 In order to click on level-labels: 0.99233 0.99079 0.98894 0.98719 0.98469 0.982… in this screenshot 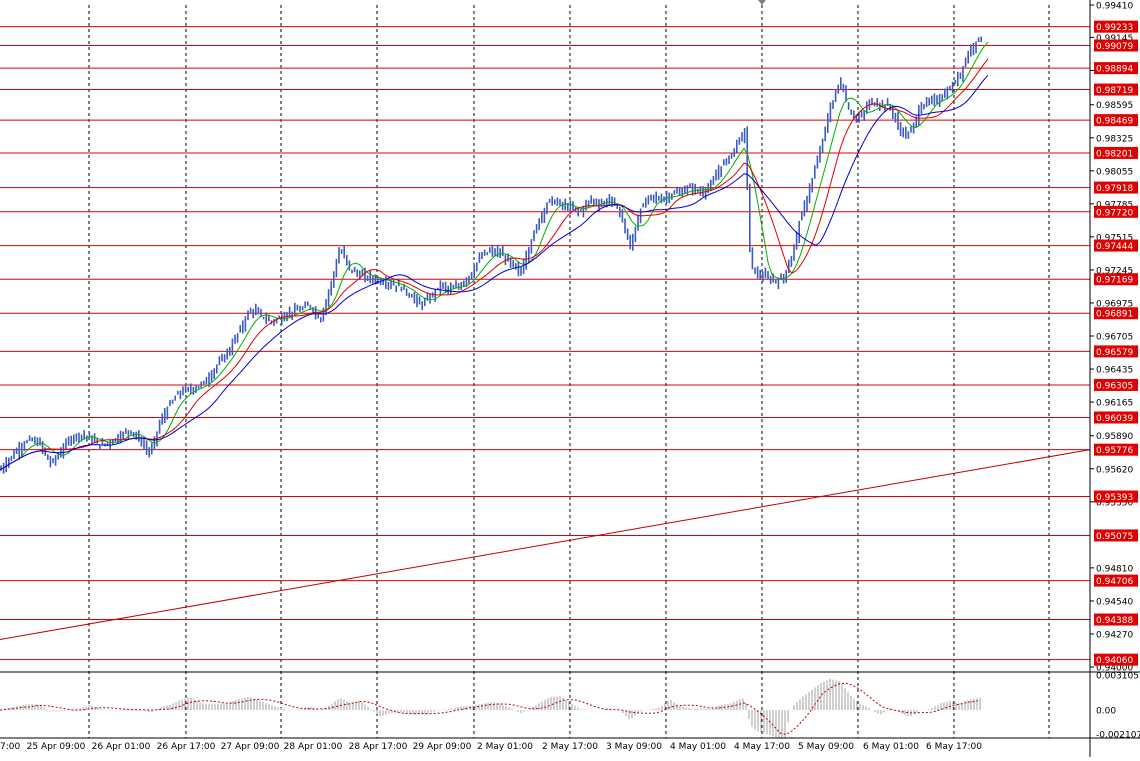, I will do `click(1116, 343)`.